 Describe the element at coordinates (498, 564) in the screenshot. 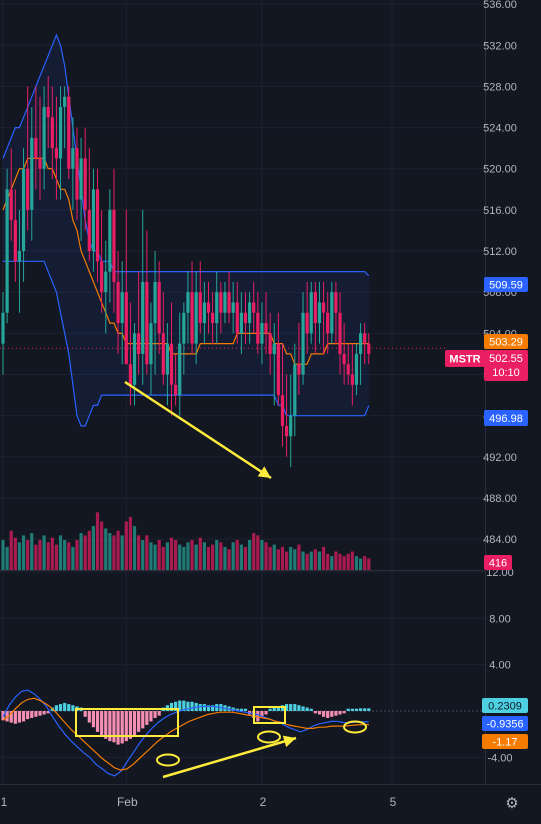

I see `volume-badge: 416` at that location.